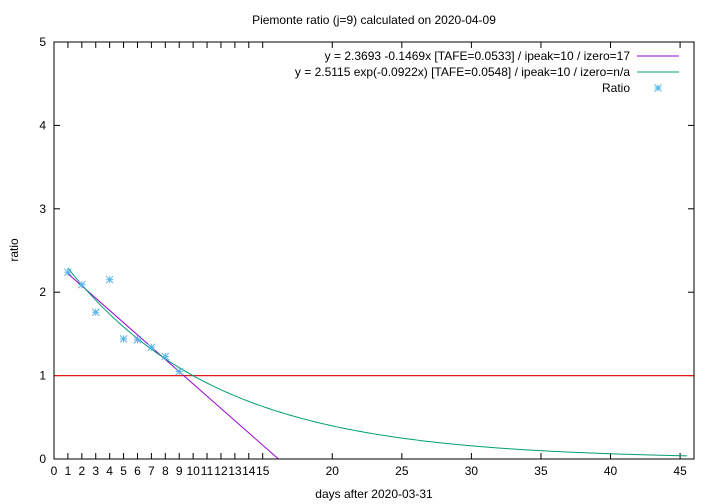 The image size is (720, 504). What do you see at coordinates (616, 88) in the screenshot?
I see `legend-label: Ratio` at bounding box center [616, 88].